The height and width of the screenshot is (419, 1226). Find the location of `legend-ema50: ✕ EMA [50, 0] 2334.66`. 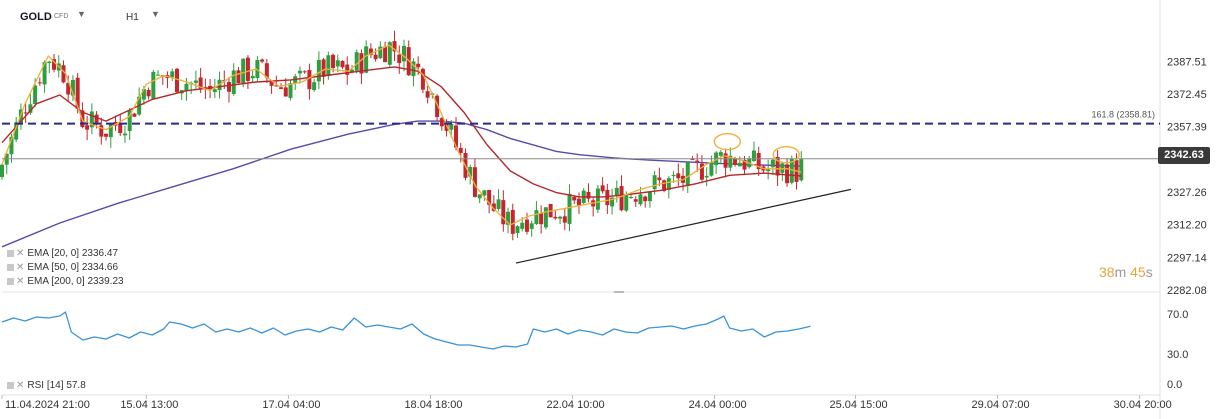

legend-ema50: ✕ EMA [50, 0] 2334.66 is located at coordinates (62, 267).